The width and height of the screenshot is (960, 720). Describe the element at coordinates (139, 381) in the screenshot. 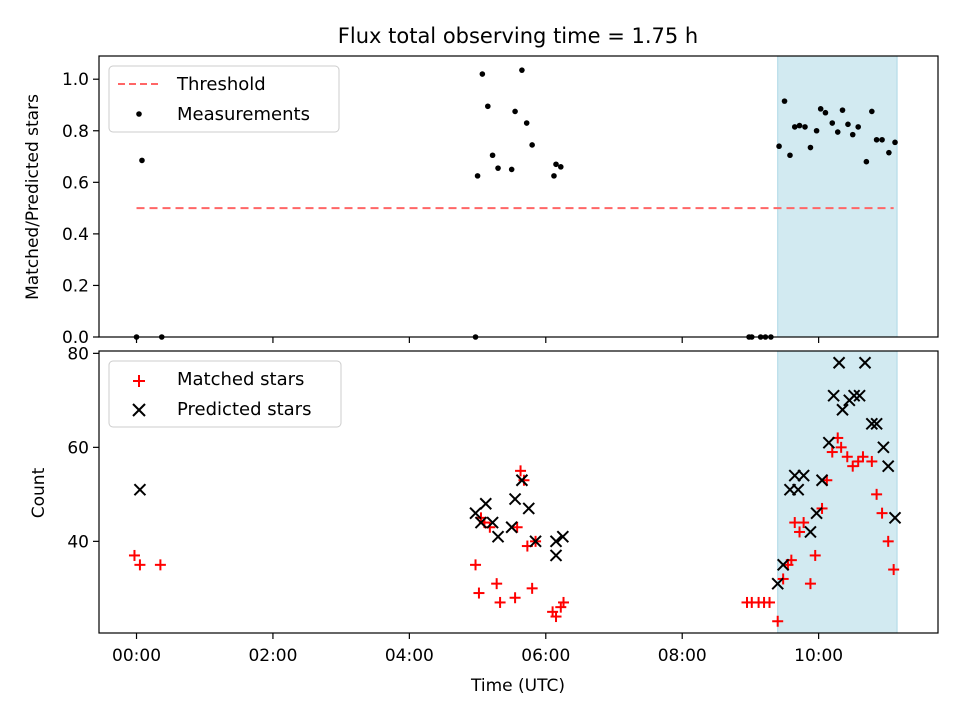

I see `legend-matched-swatch` at that location.